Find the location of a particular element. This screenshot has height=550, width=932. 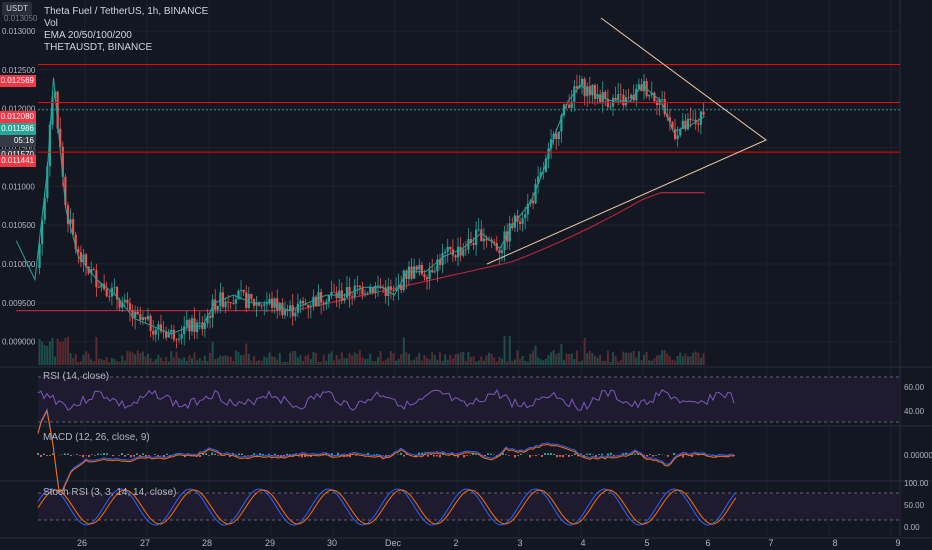

legend-pair: THETAUSDT, BINANCE is located at coordinates (98, 47).